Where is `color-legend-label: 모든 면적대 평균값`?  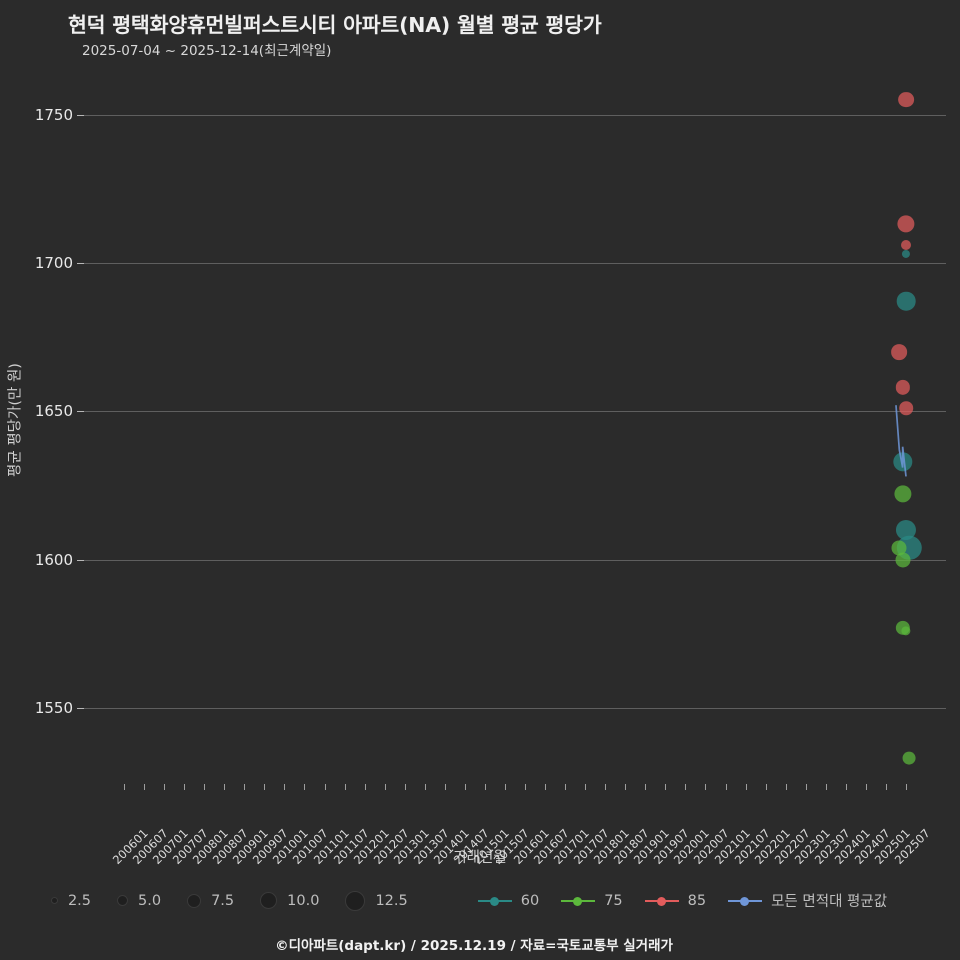 color-legend-label: 모든 면적대 평균값 is located at coordinates (829, 902).